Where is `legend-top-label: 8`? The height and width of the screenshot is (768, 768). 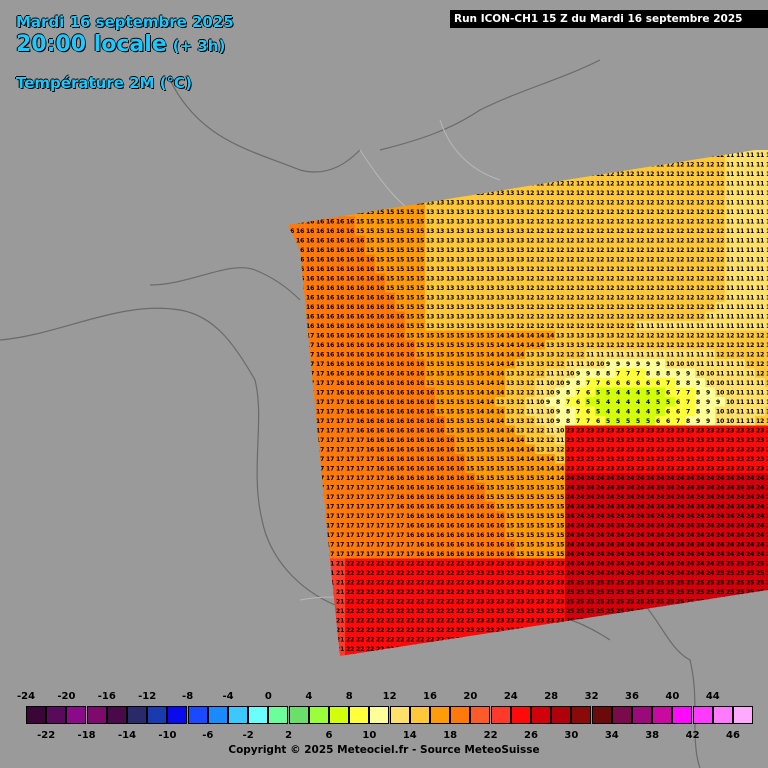 legend-top-label: 8 is located at coordinates (349, 696).